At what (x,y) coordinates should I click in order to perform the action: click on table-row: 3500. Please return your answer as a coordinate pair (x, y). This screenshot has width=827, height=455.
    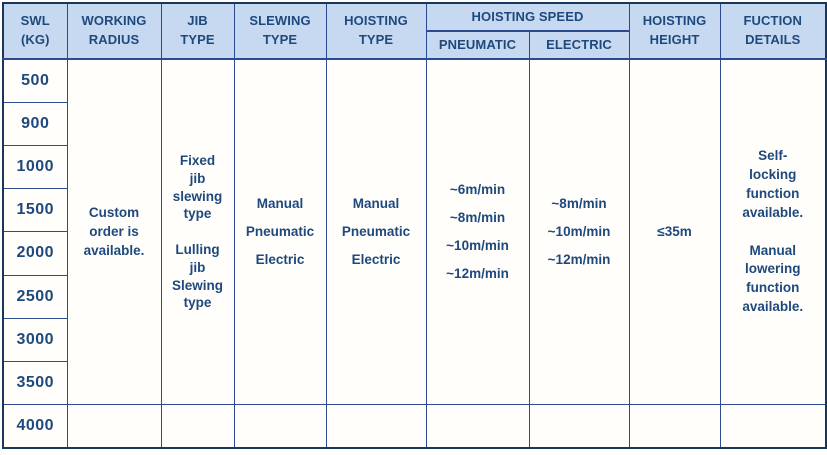
    Looking at the image, I should click on (414, 383).